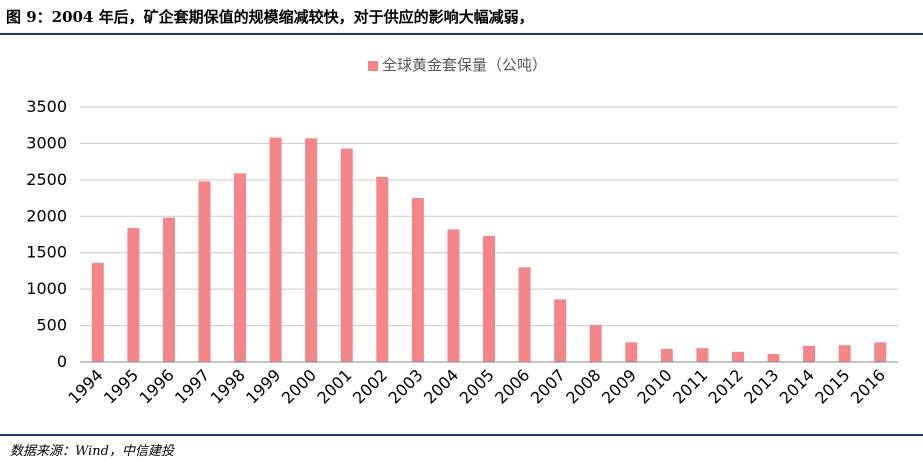 Image resolution: width=923 pixels, height=464 pixels. Describe the element at coordinates (46, 234) in the screenshot. I see `y-axis-tick-labels: 0 500 1000 1500 2000 2500 3000 3500` at that location.